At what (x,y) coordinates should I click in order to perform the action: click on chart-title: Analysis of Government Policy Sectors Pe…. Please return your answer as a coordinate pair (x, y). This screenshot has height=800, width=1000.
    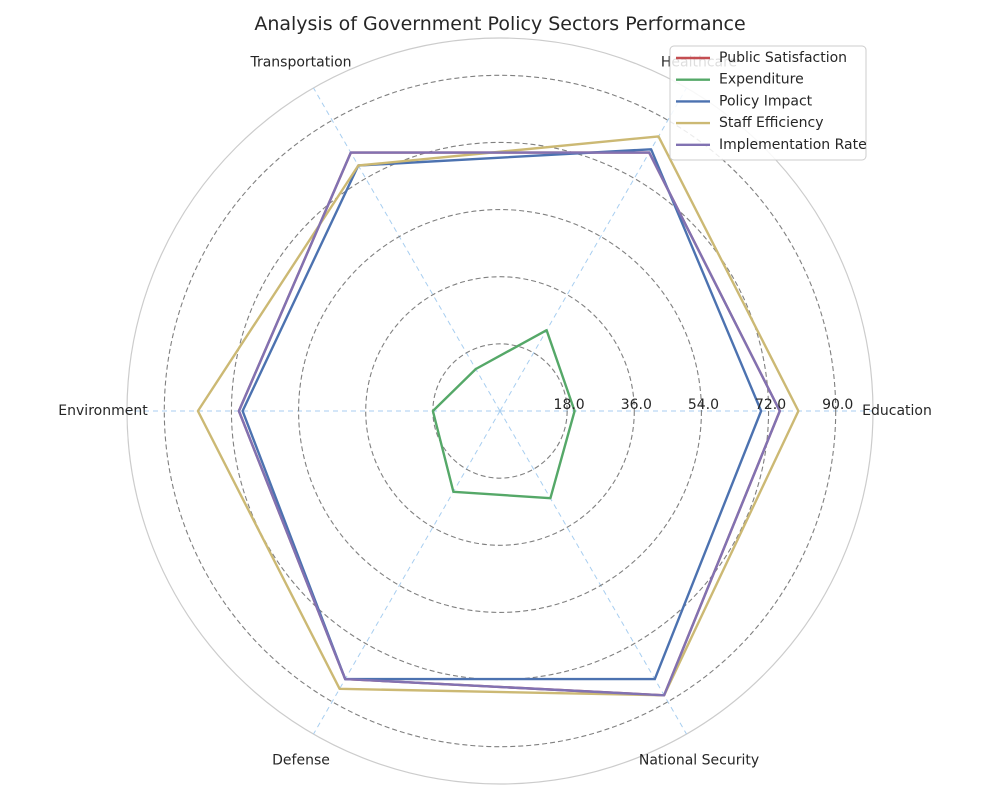
    Looking at the image, I should click on (499, 24).